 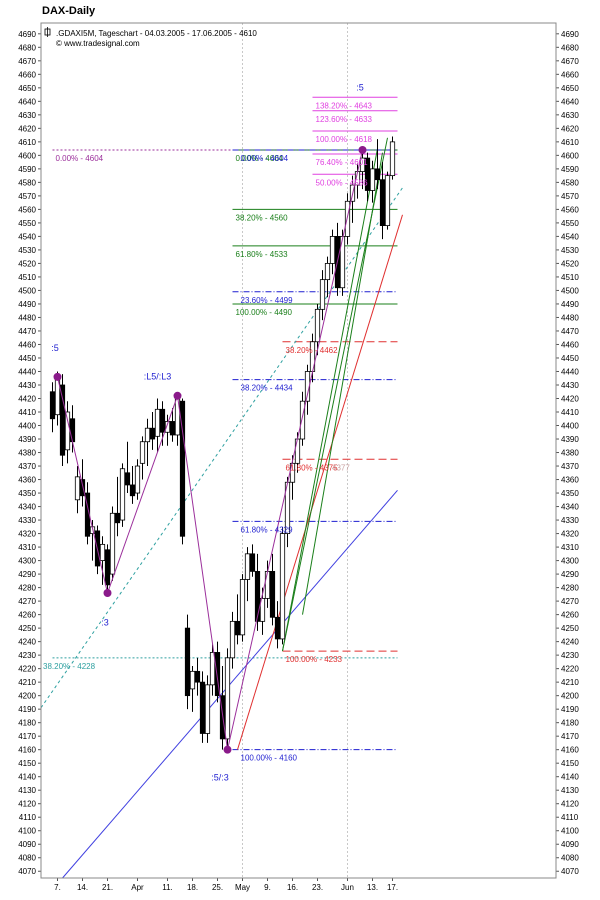 What do you see at coordinates (570, 777) in the screenshot?
I see `y-tick-label: 4140` at bounding box center [570, 777].